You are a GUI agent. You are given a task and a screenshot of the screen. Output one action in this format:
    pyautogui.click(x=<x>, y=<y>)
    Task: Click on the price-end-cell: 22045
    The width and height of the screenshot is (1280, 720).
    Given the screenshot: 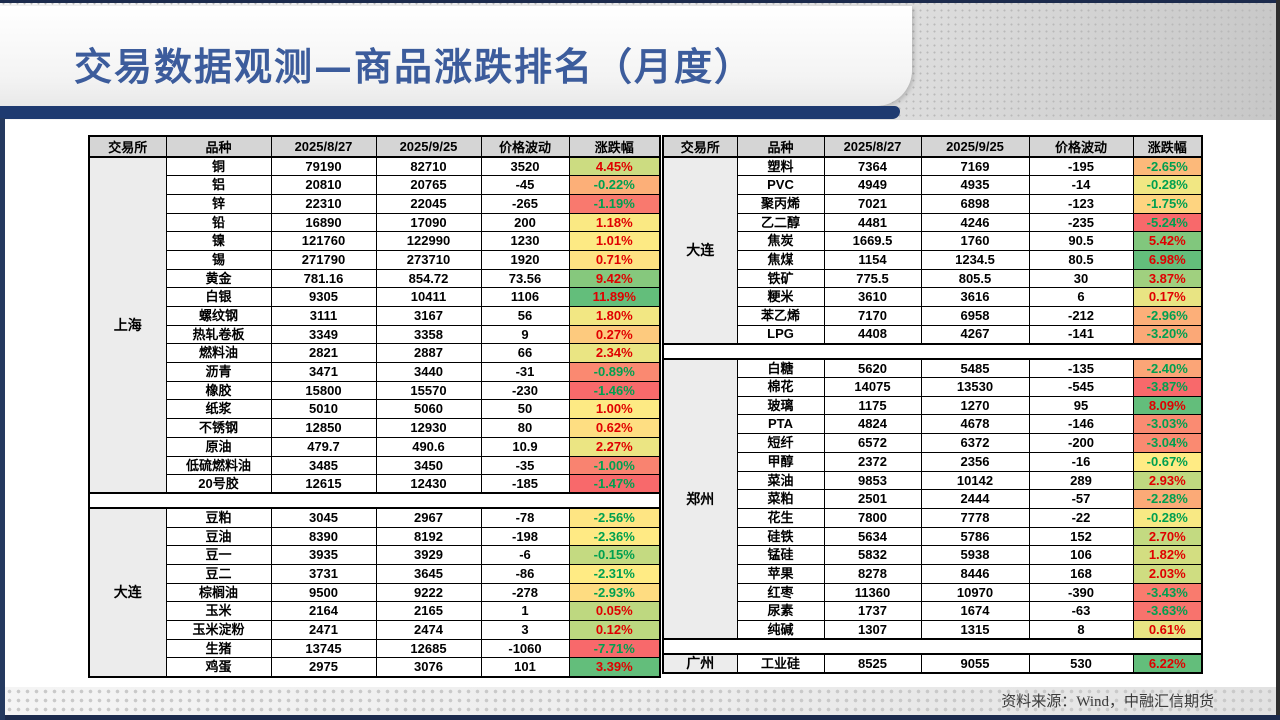 What is the action you would take?
    pyautogui.click(x=428, y=203)
    